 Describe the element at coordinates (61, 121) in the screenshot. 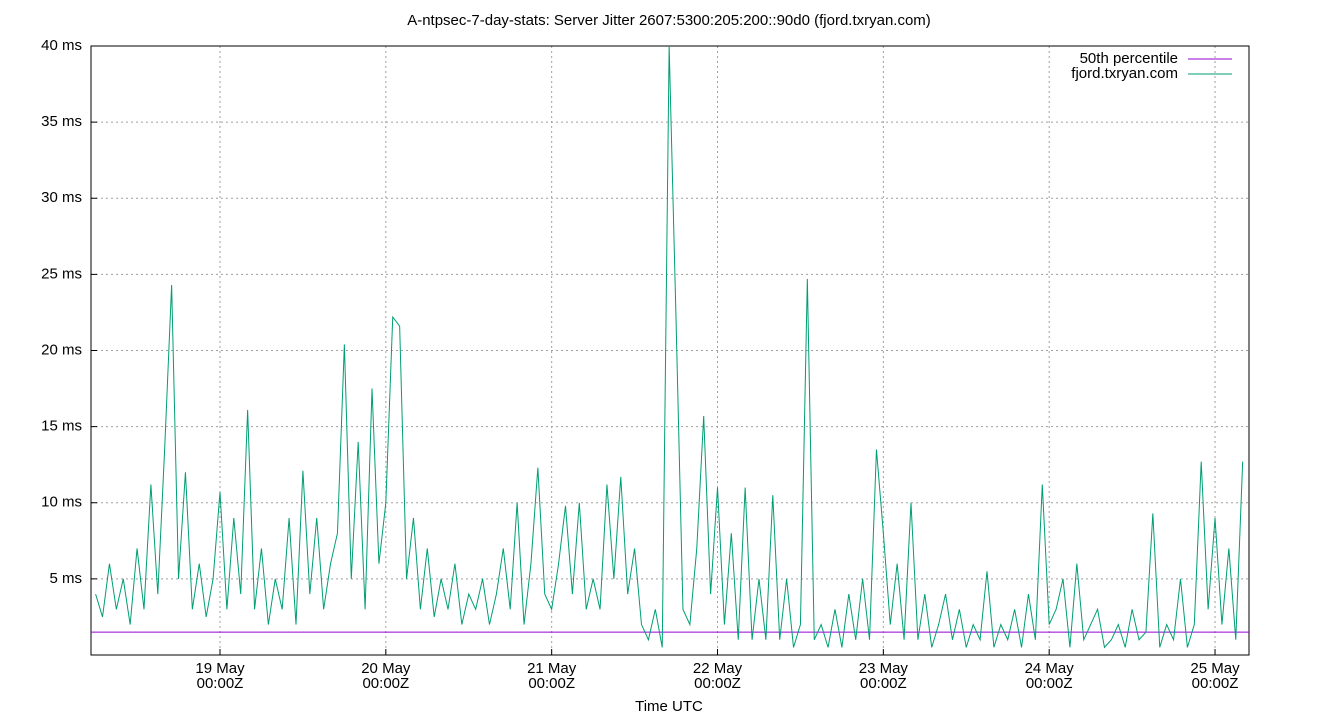

I see `y-tick-label: 35 ms` at that location.